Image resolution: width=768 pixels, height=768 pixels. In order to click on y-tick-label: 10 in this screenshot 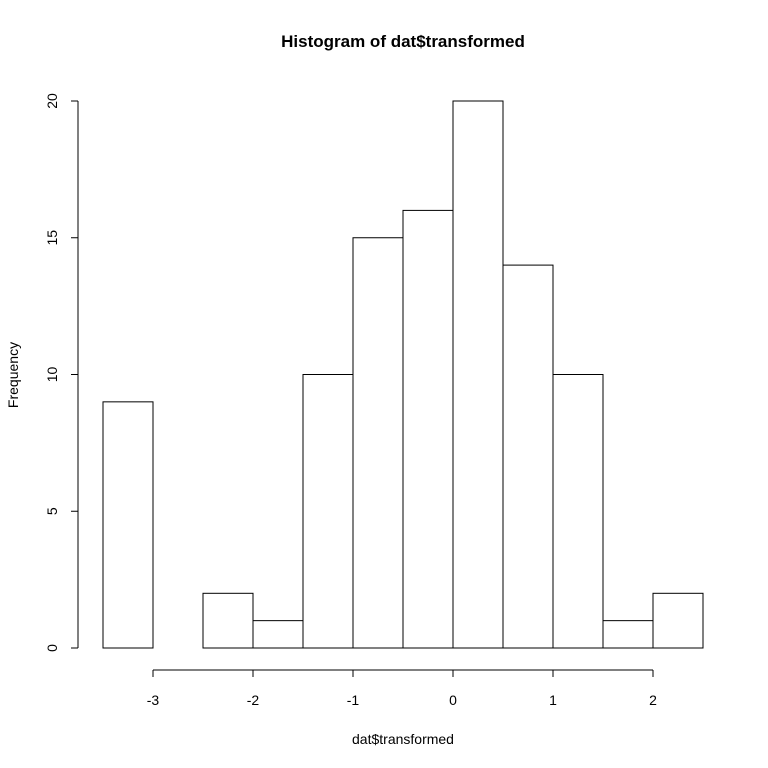, I will do `click(52, 375)`.